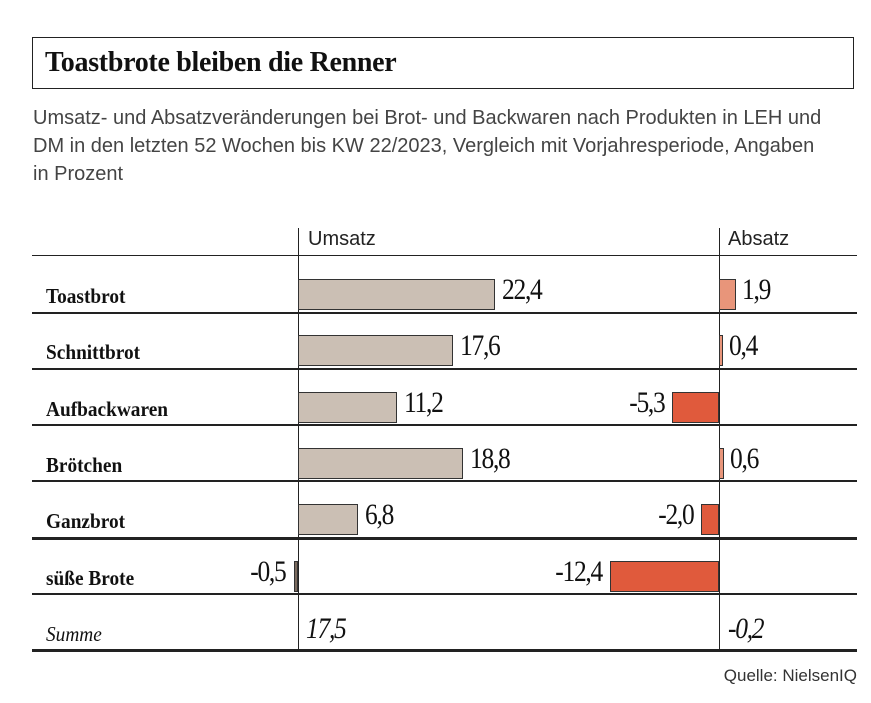 This screenshot has width=871, height=703. I want to click on column-header-absatz: Absatz, so click(759, 239).